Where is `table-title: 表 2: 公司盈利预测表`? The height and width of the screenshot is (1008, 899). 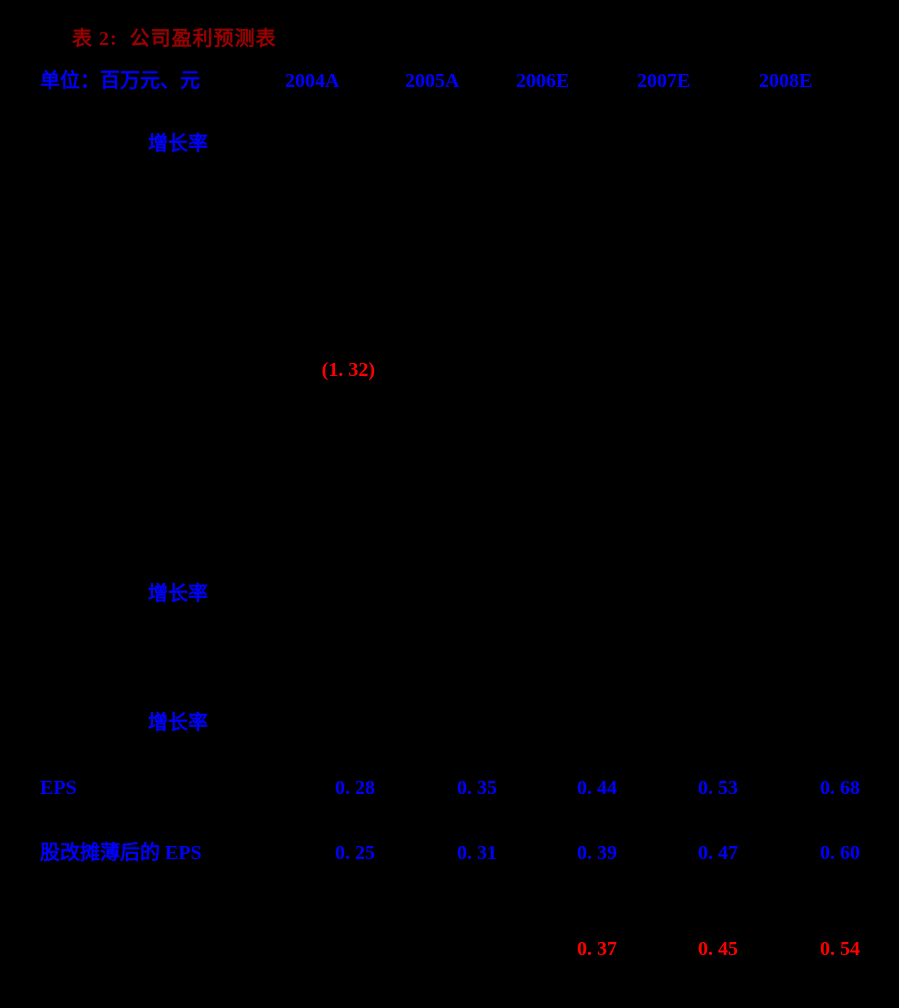 table-title: 表 2: 公司盈利预测表 is located at coordinates (174, 39).